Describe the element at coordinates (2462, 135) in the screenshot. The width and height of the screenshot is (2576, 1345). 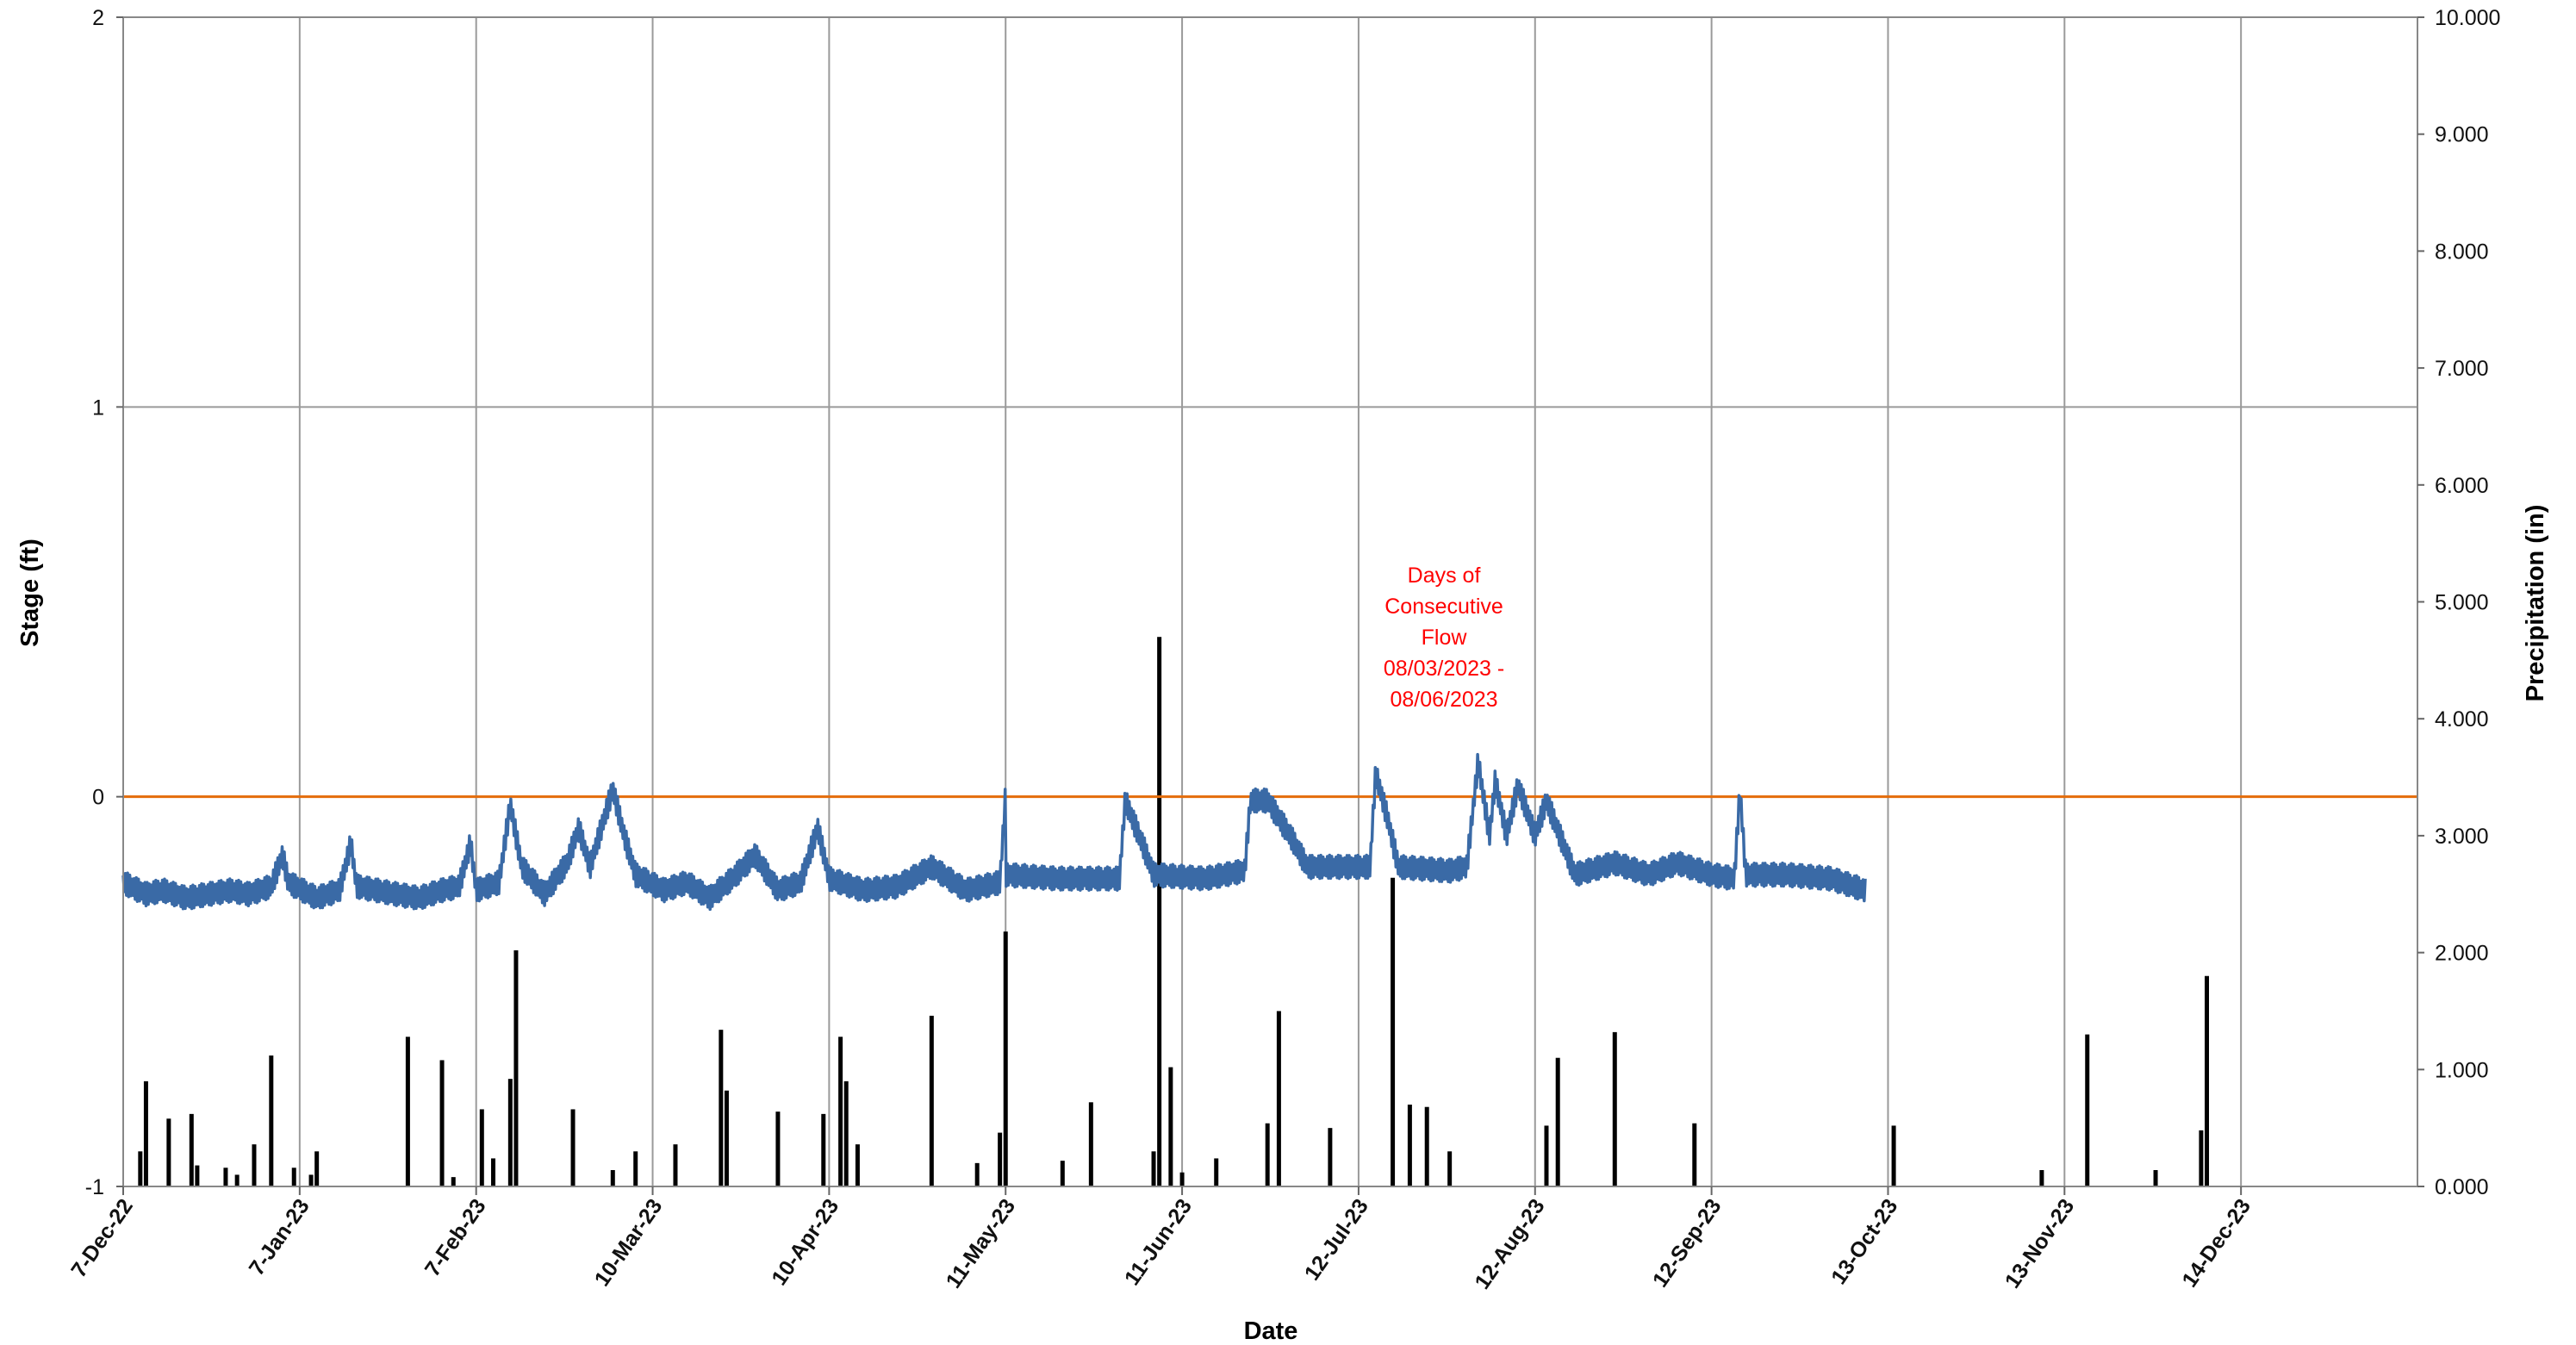
I see `precipitation-tick-label: 9.000` at that location.